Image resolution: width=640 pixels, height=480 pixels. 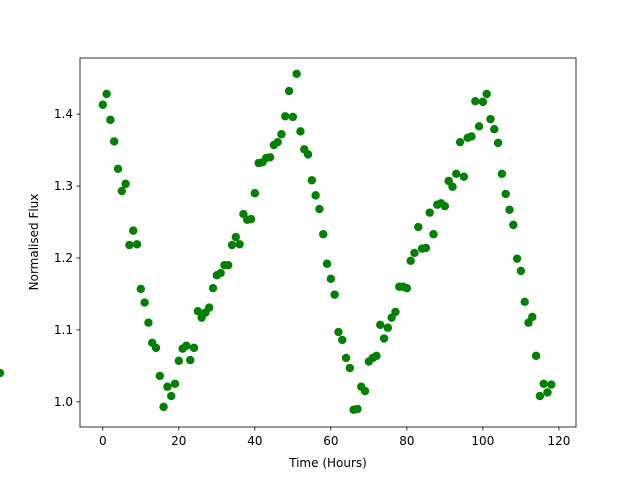 I want to click on x-tick-label: 40, so click(x=254, y=441).